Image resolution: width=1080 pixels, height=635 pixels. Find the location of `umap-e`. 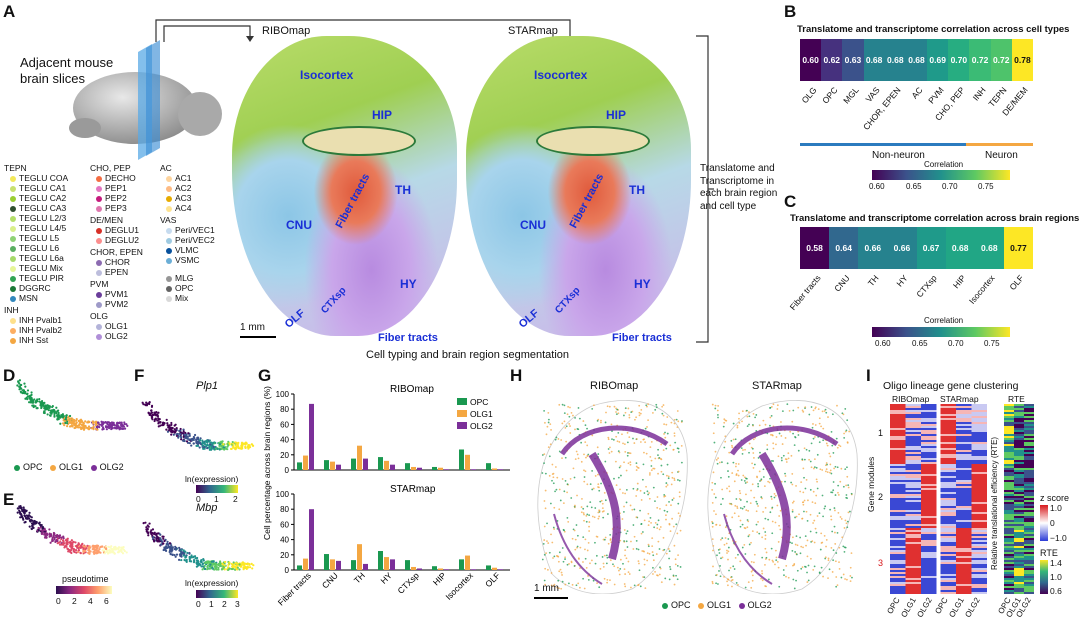

umap-e is located at coordinates (72, 530).